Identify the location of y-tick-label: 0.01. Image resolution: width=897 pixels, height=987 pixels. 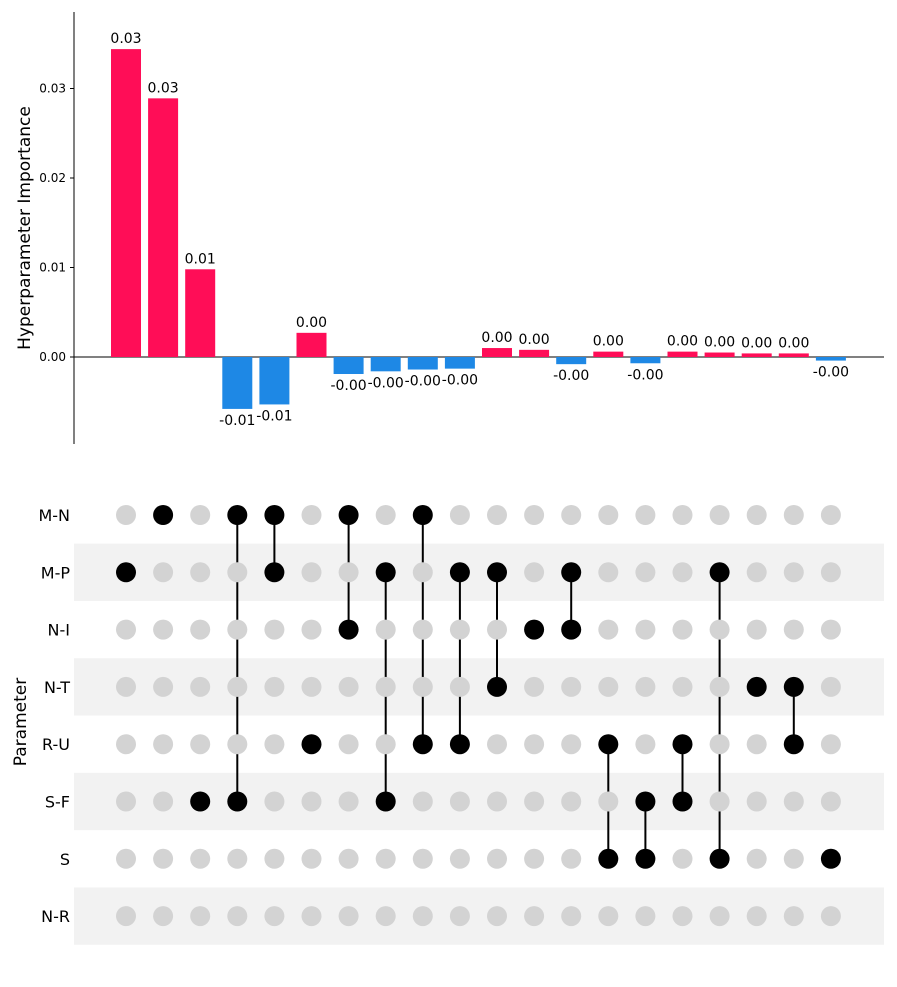
(52, 268).